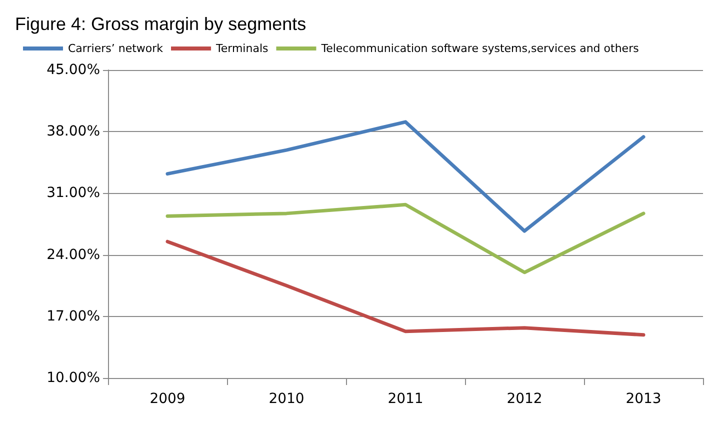 The image size is (725, 430). Describe the element at coordinates (168, 399) in the screenshot. I see `x-tick-label: 2009` at that location.